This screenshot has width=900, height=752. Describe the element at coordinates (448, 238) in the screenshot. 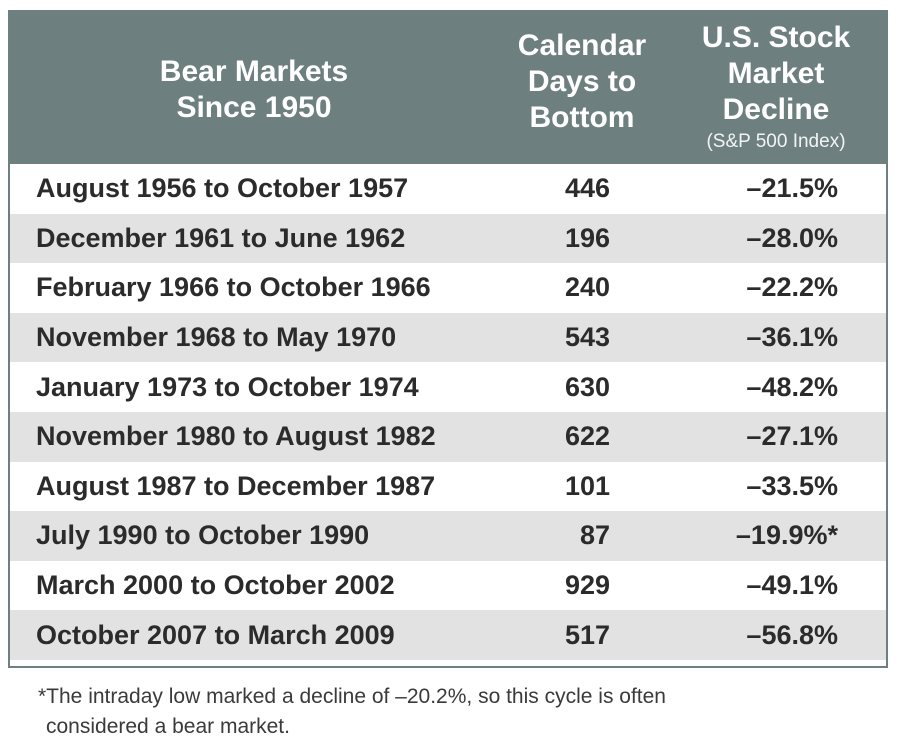

I see `table-row: December 1961 to June 1962 196 –28.0%` at that location.